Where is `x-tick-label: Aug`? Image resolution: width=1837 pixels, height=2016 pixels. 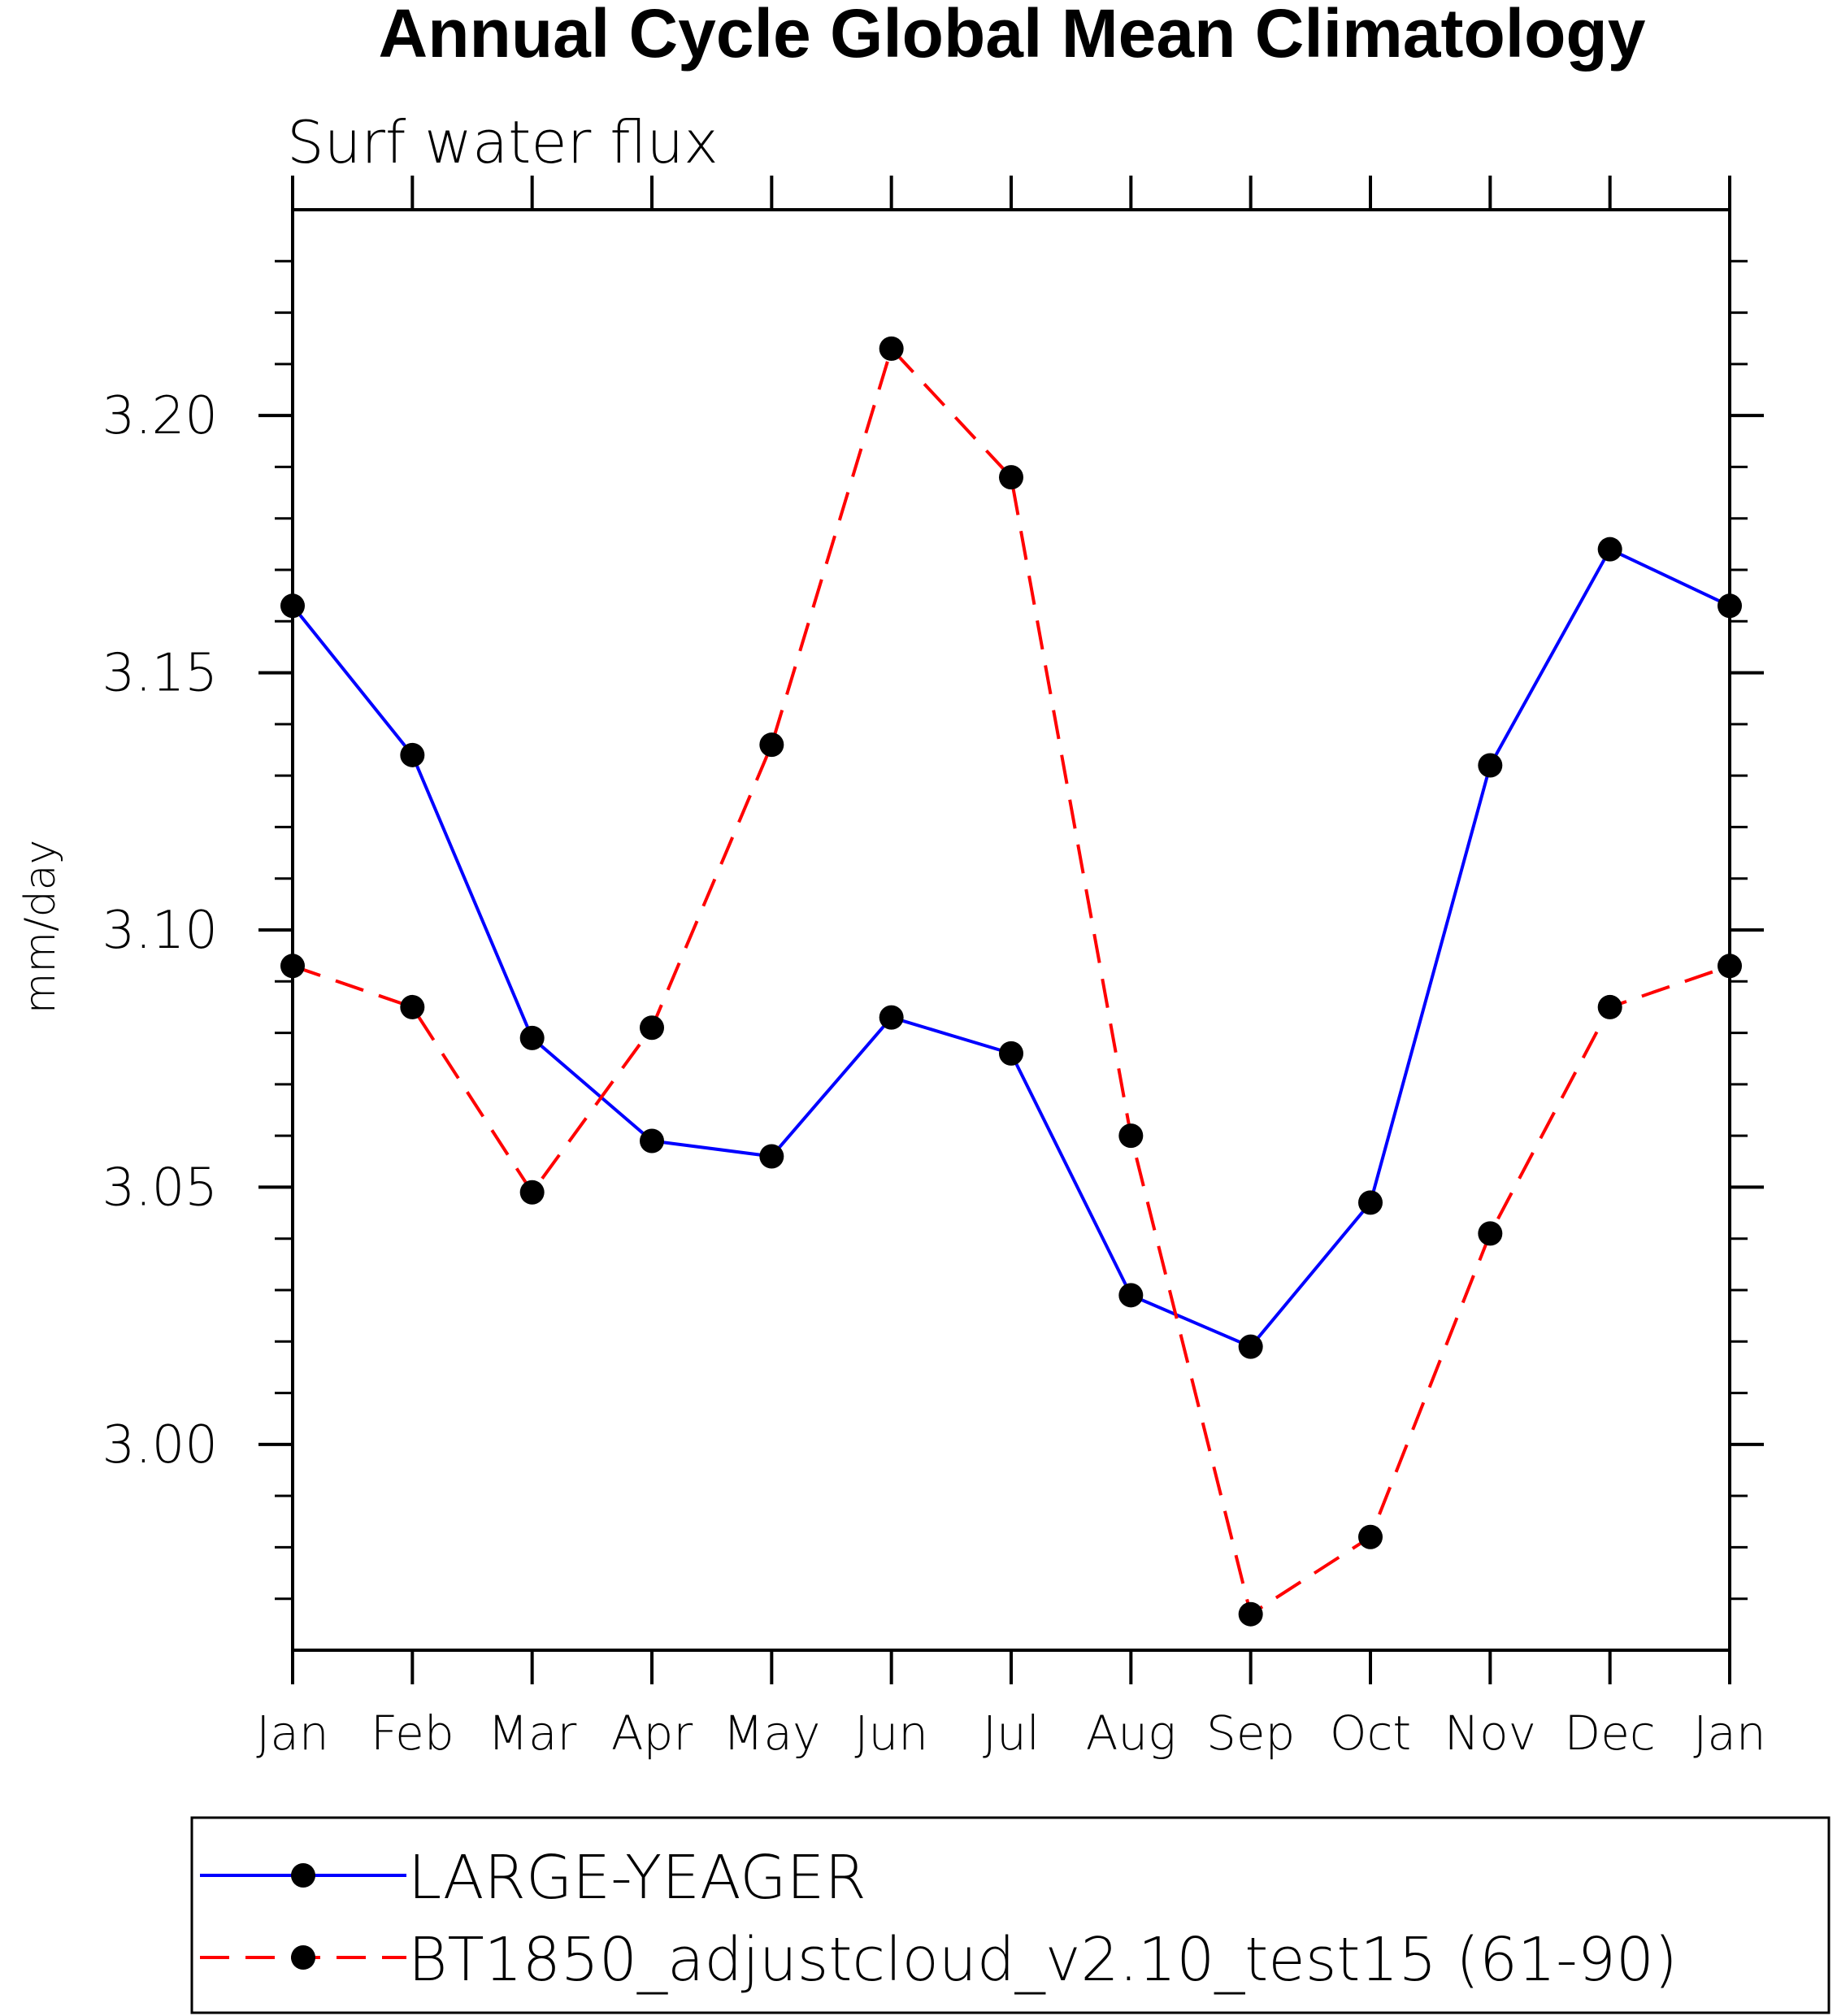 x-tick-label: Aug is located at coordinates (1131, 1733).